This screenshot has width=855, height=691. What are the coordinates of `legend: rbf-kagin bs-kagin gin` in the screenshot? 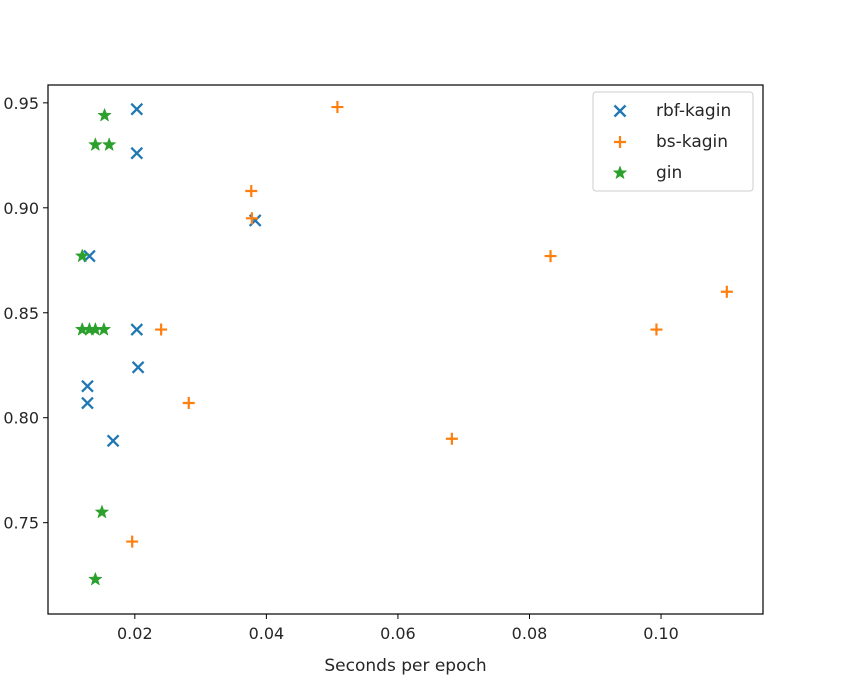 It's located at (673, 141).